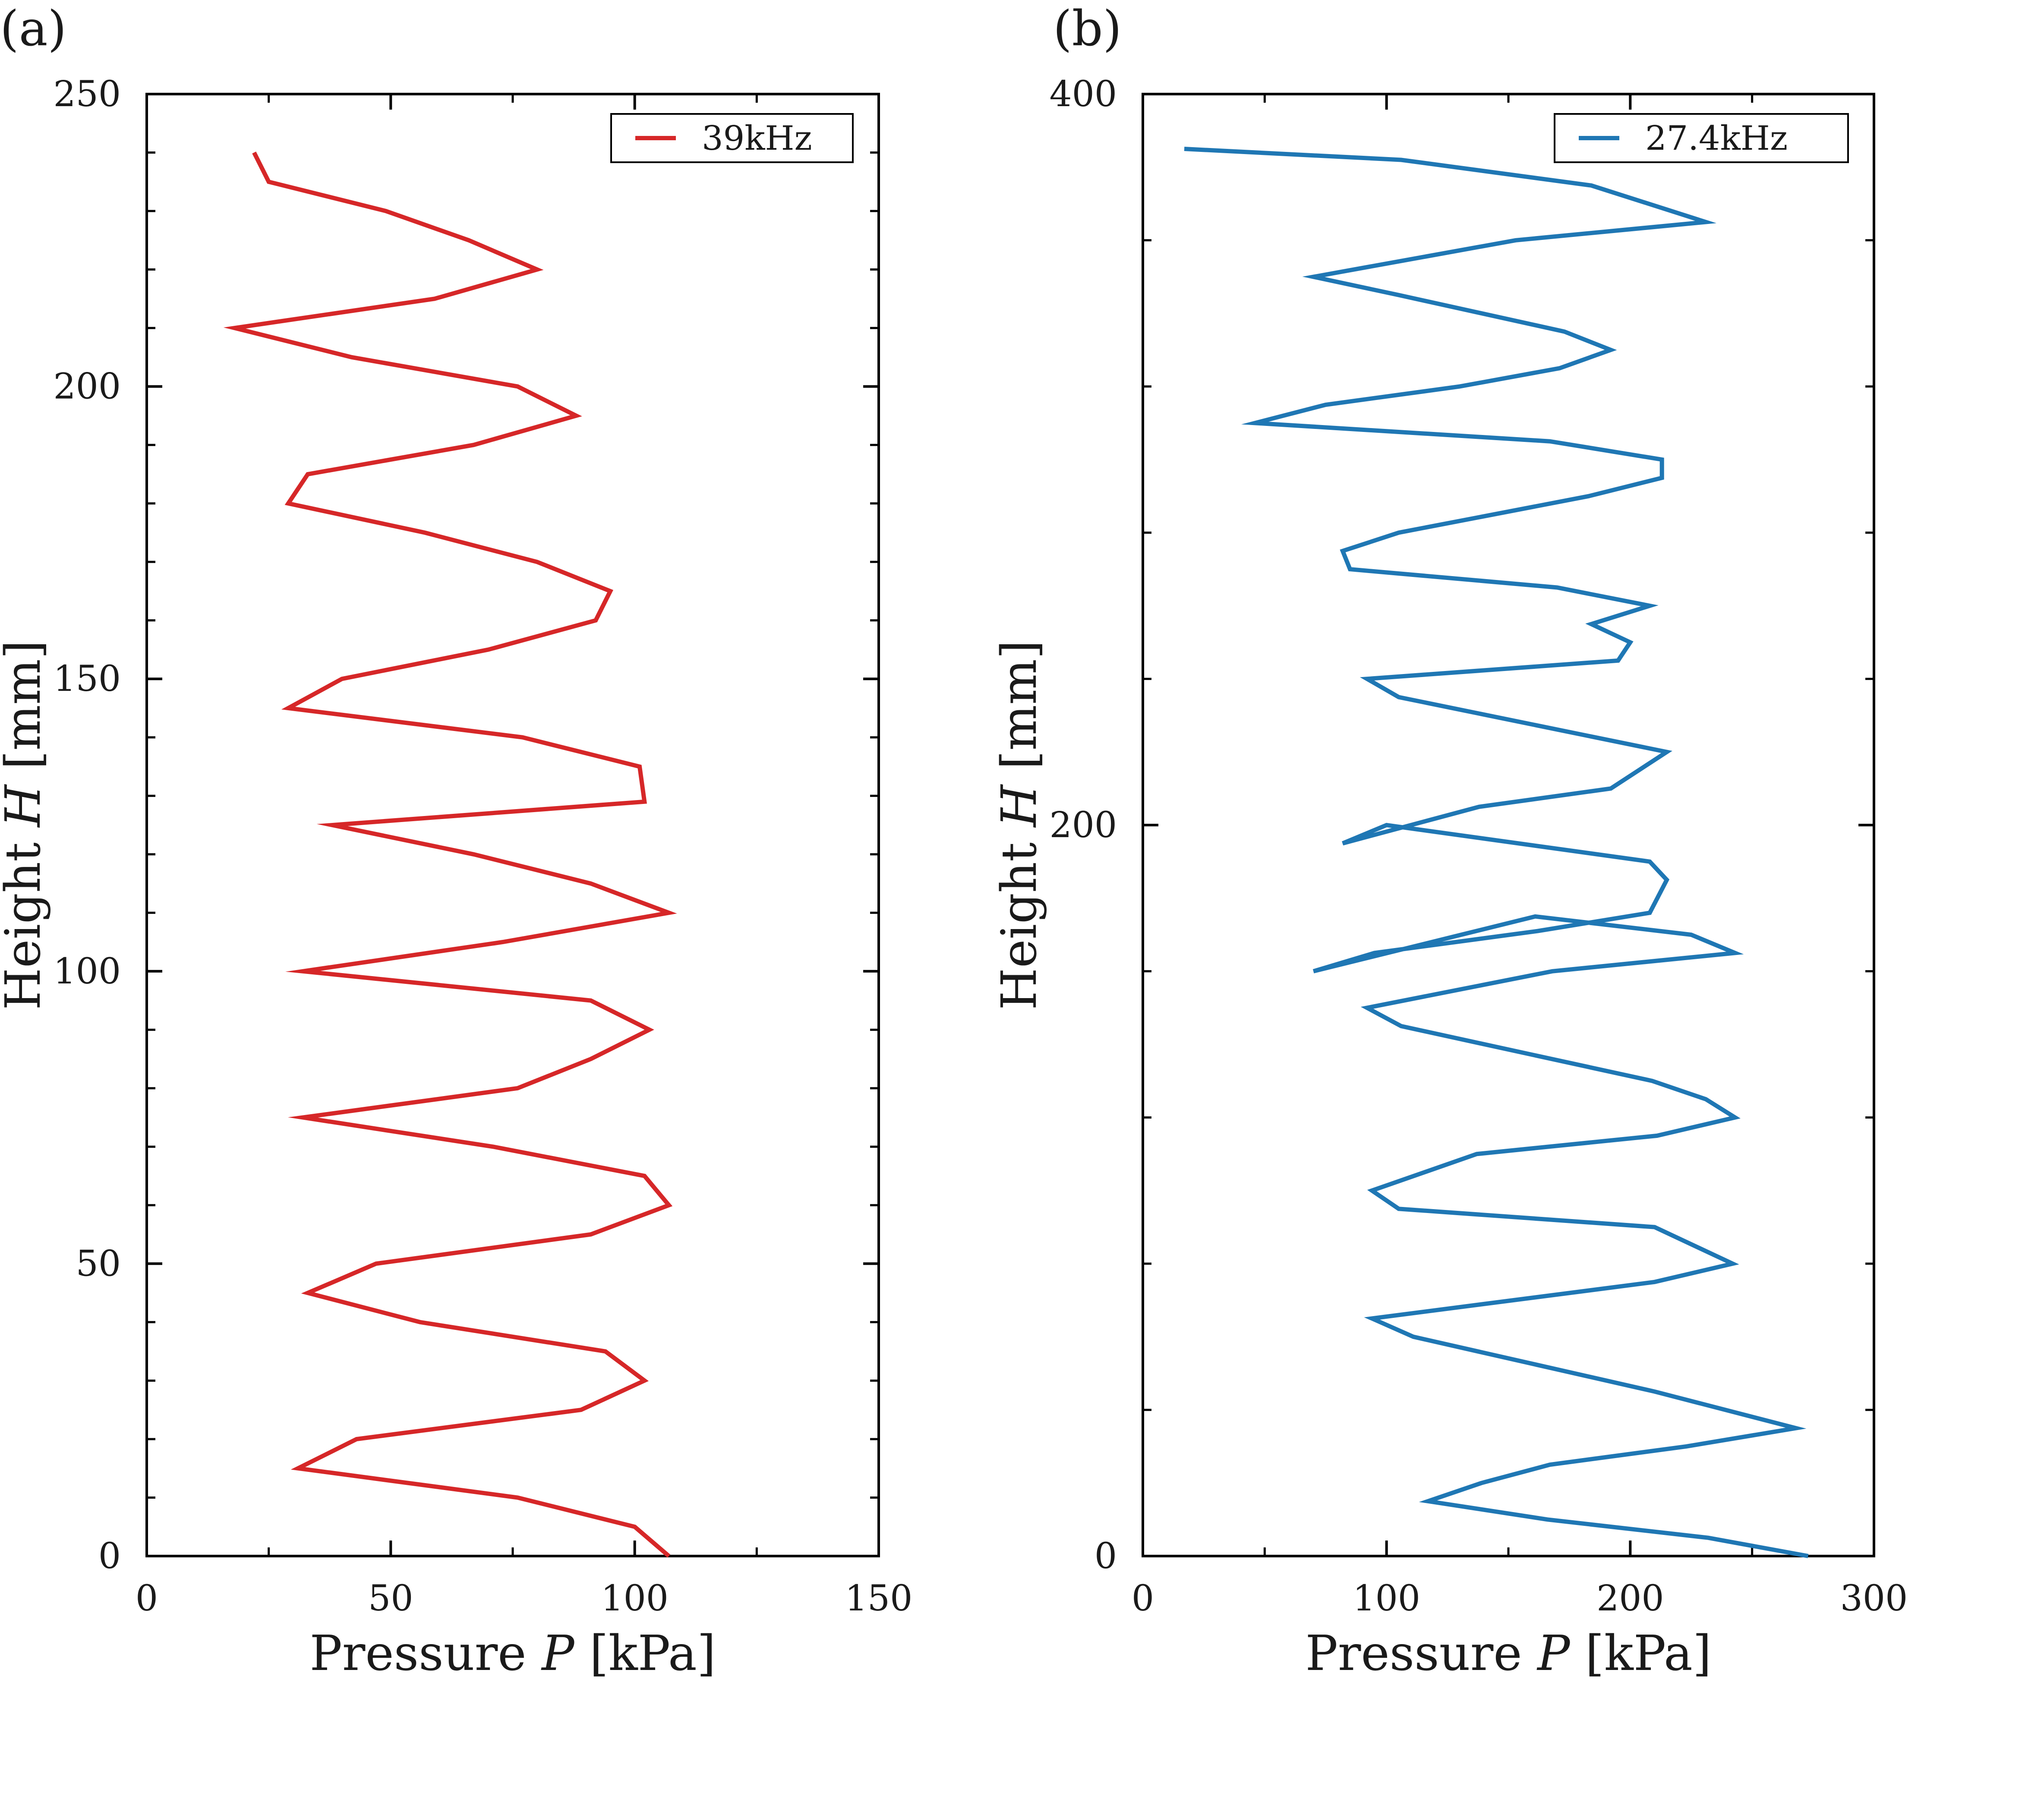 The width and height of the screenshot is (2044, 1799). I want to click on panel-a-y-tick-label: 100, so click(87, 971).